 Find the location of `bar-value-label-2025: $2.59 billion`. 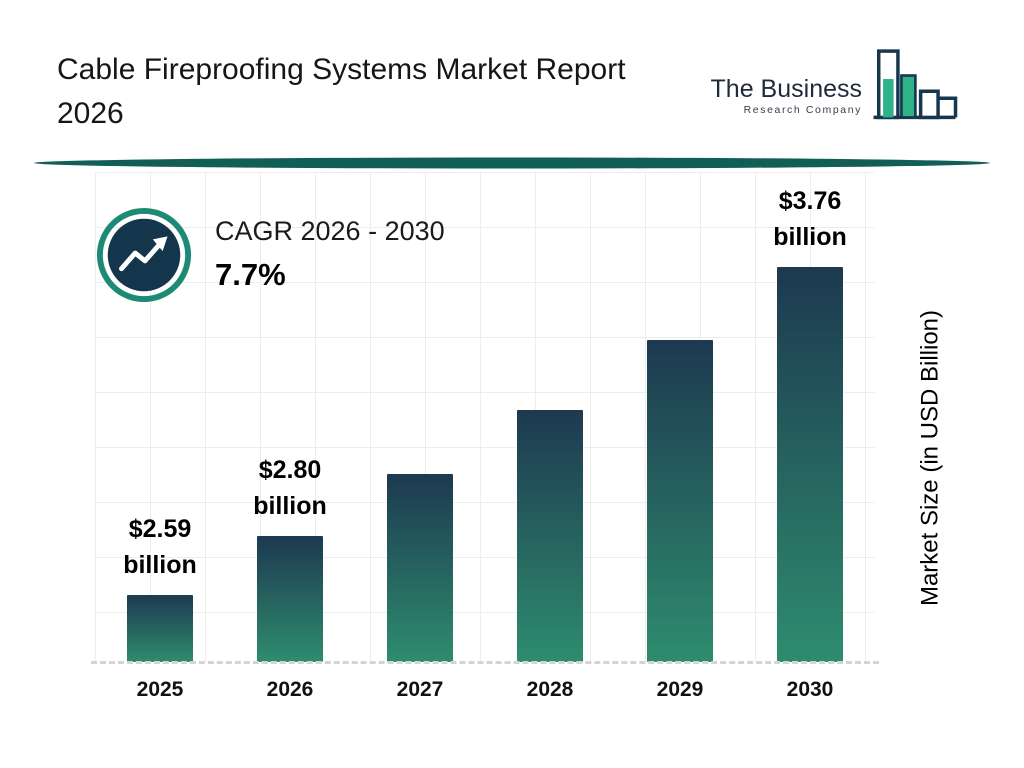

bar-value-label-2025: $2.59 billion is located at coordinates (160, 547).